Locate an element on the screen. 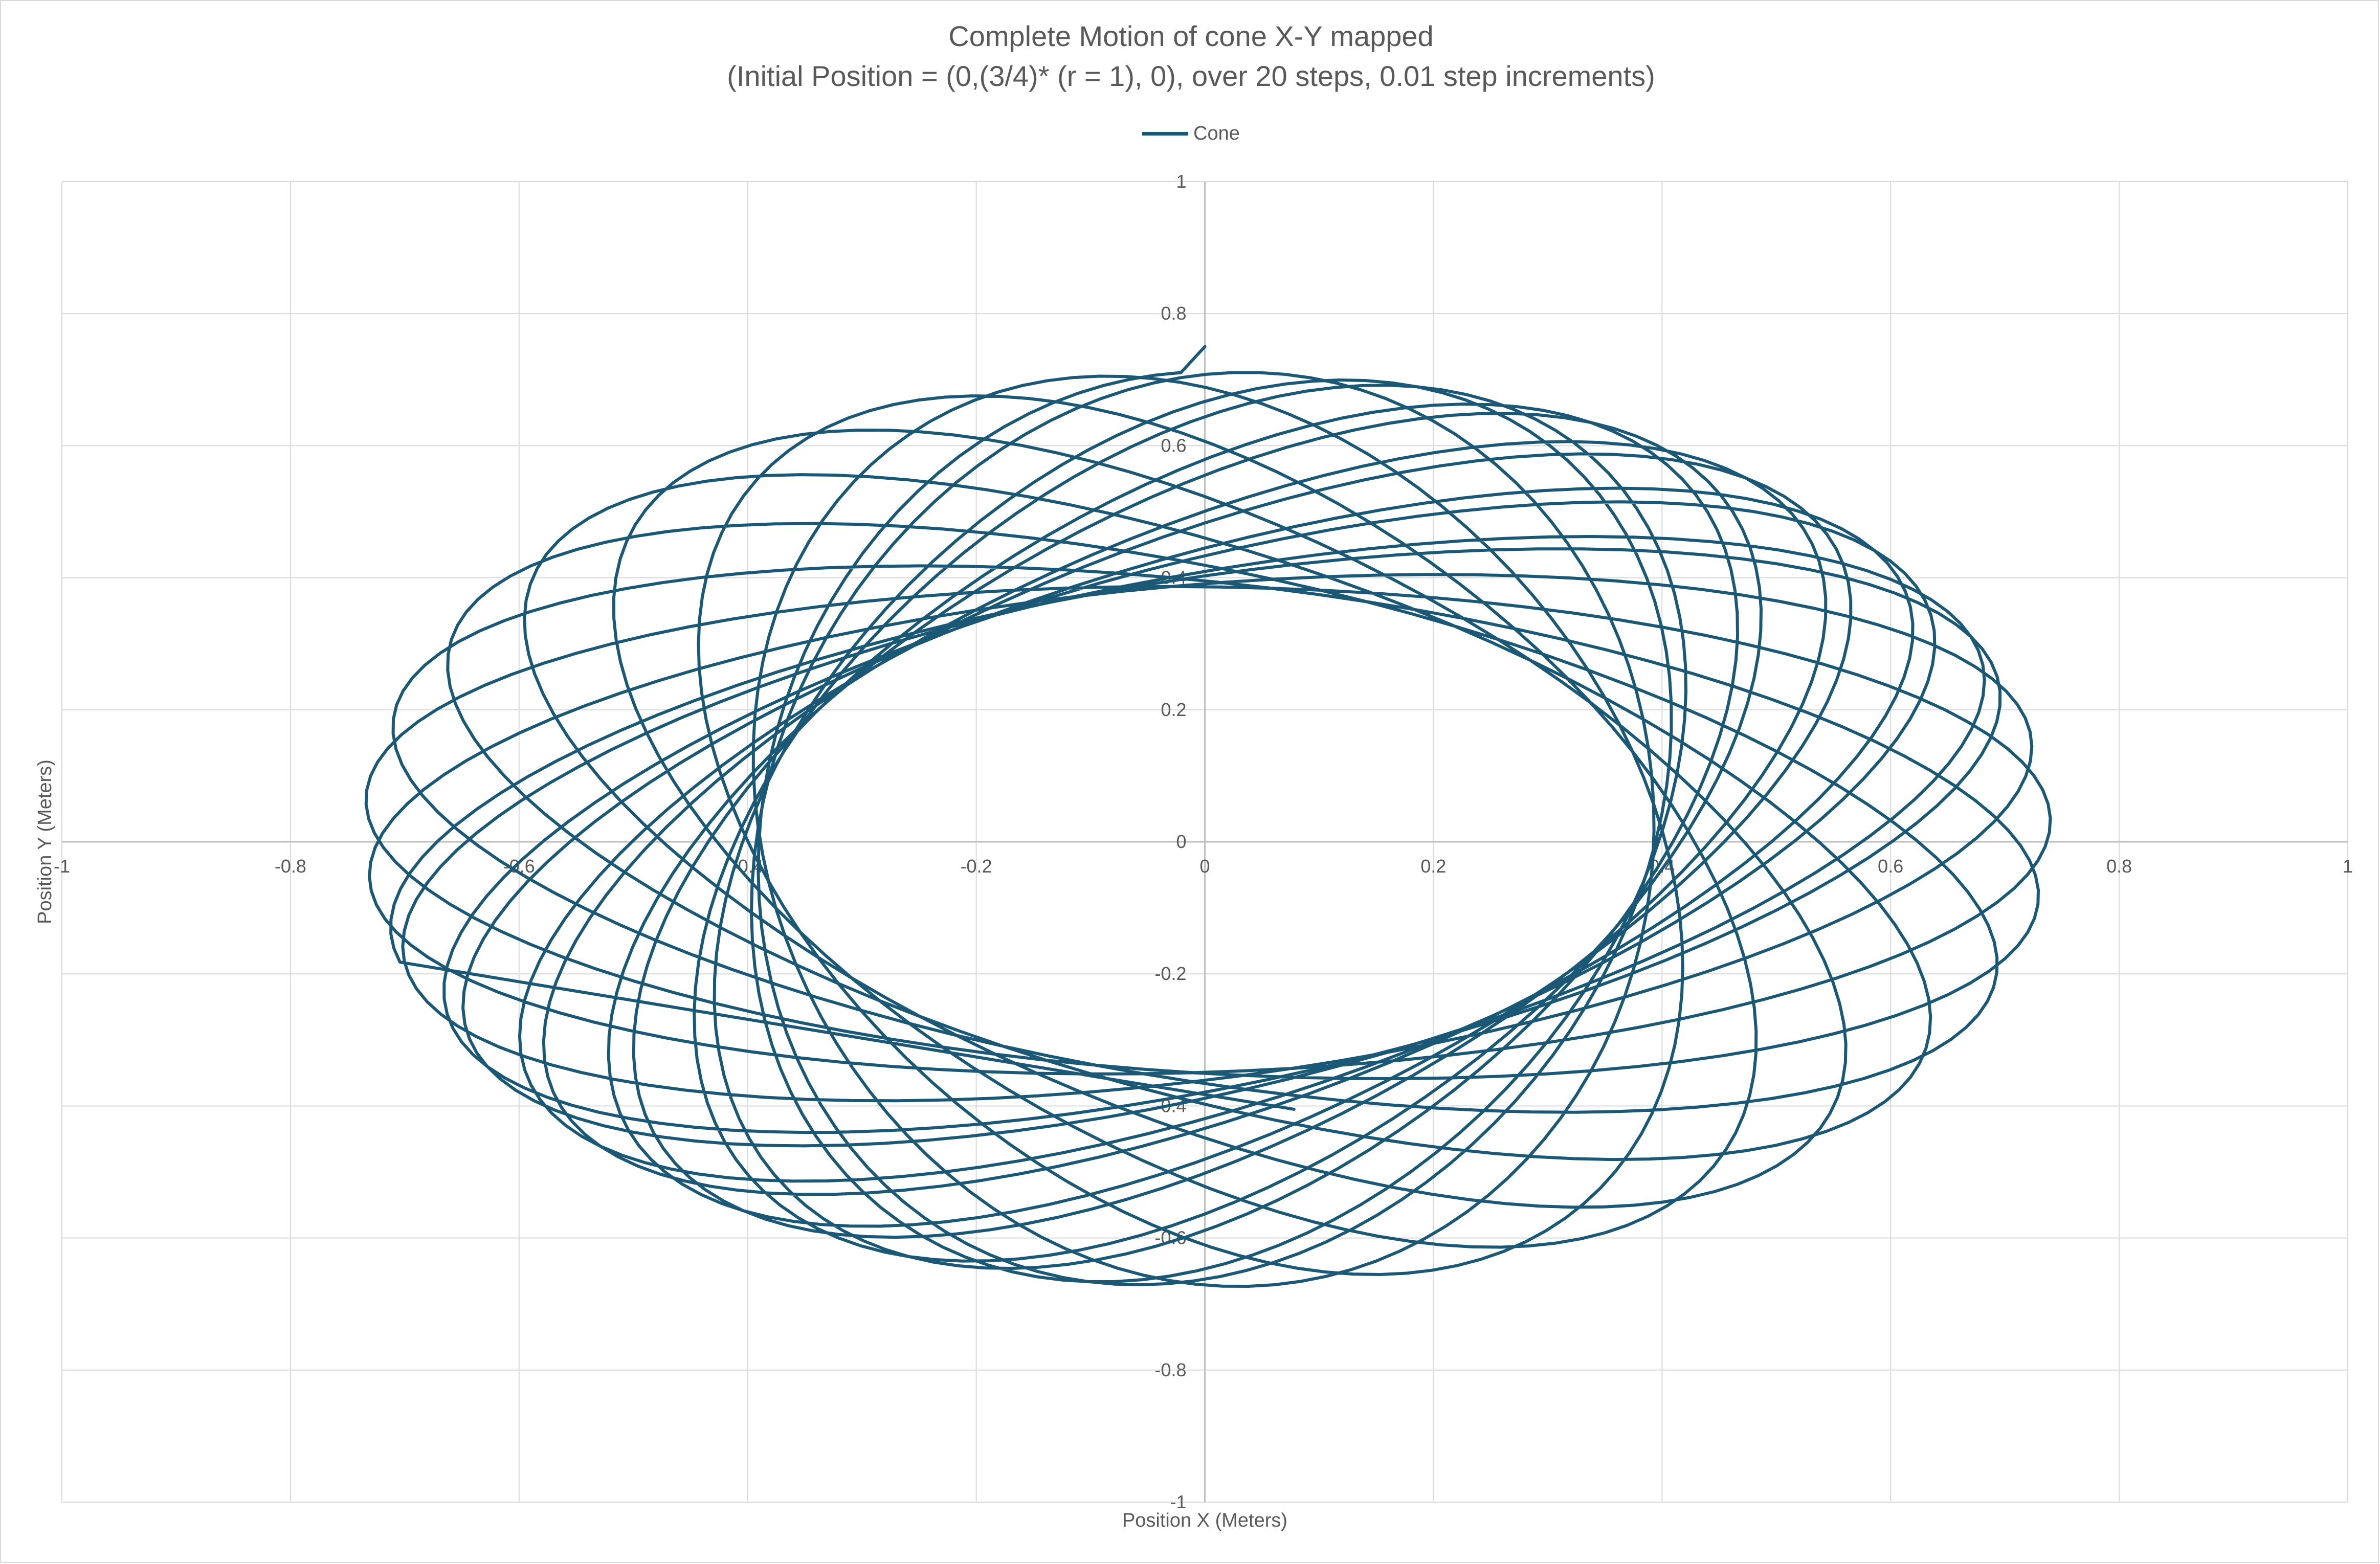 This screenshot has height=1564, width=2380. y-tick-label: 0.6 is located at coordinates (1173, 445).